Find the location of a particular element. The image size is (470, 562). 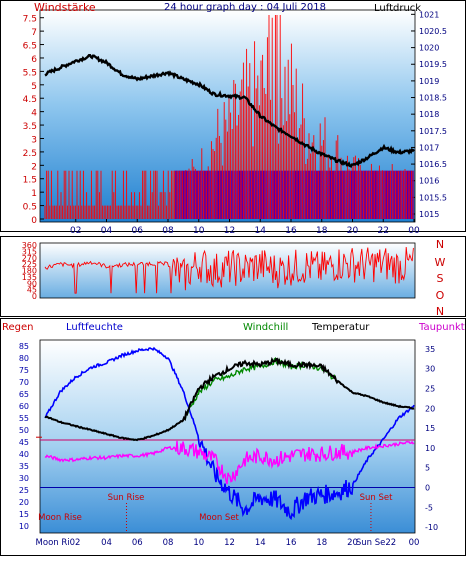

humidity-tick-label: 50 is located at coordinates (24, 430).